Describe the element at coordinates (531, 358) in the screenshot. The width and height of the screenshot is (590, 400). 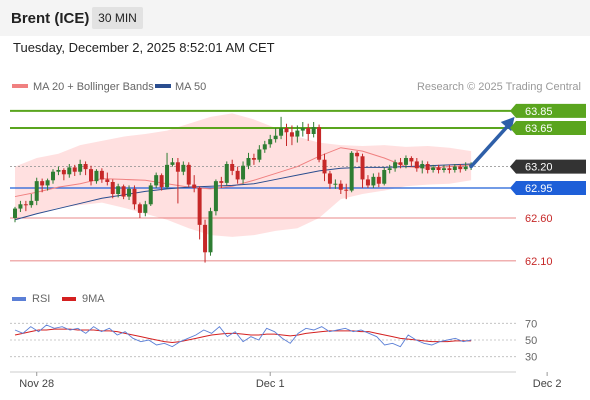
I see `rsi-tick-label-30: 30` at that location.